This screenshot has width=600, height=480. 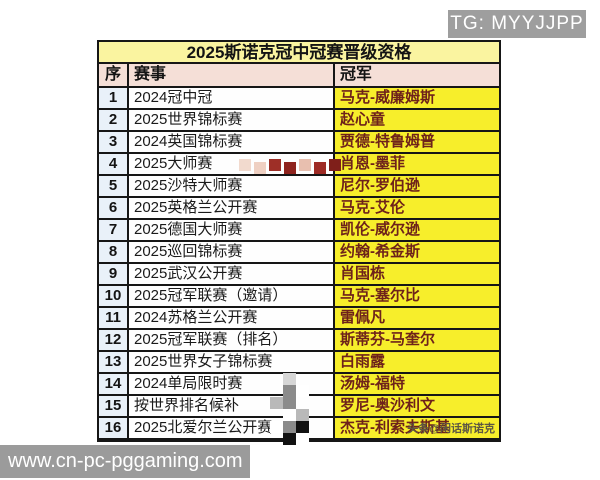 What do you see at coordinates (417, 384) in the screenshot?
I see `champion-name: 汤姆-福特` at bounding box center [417, 384].